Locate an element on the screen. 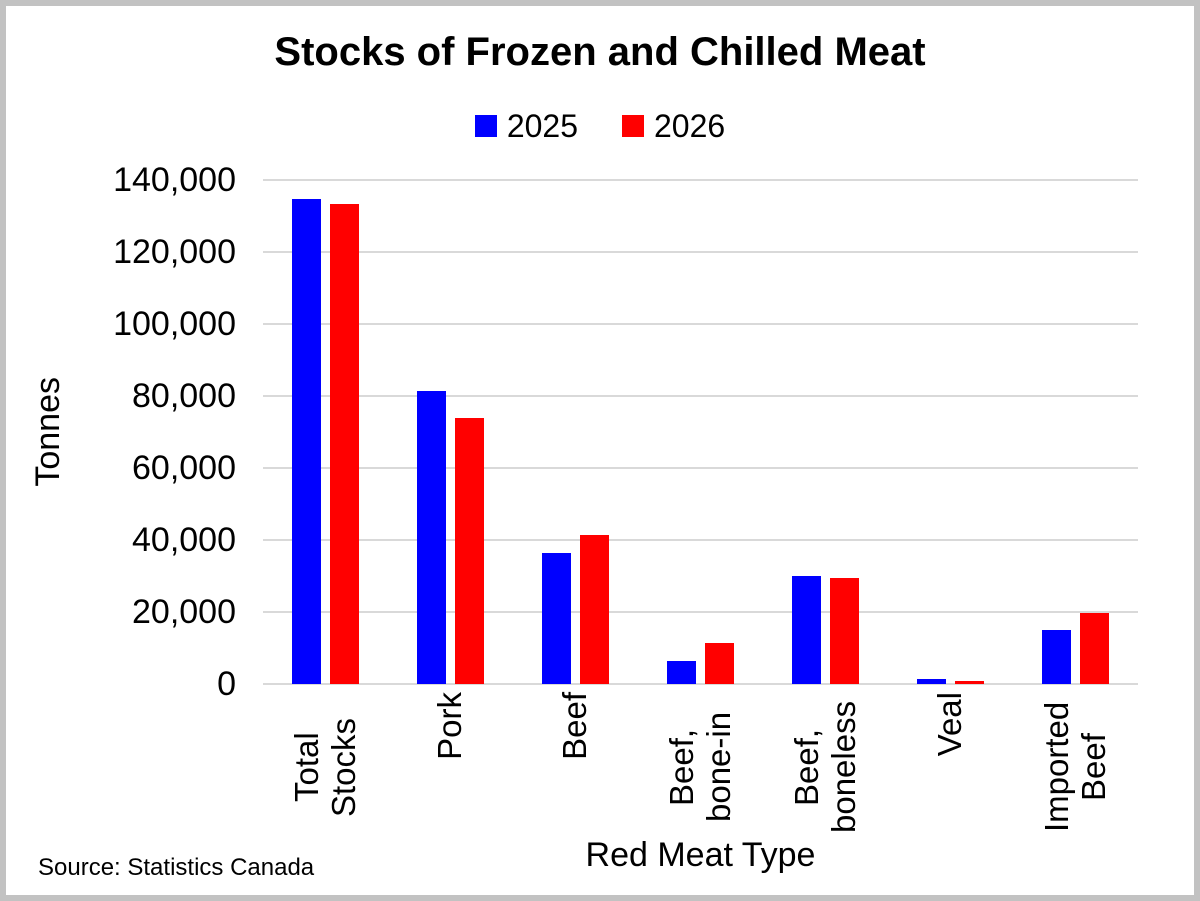  x-axis-label-total-stocks: Total Stocks is located at coordinates (324, 767).